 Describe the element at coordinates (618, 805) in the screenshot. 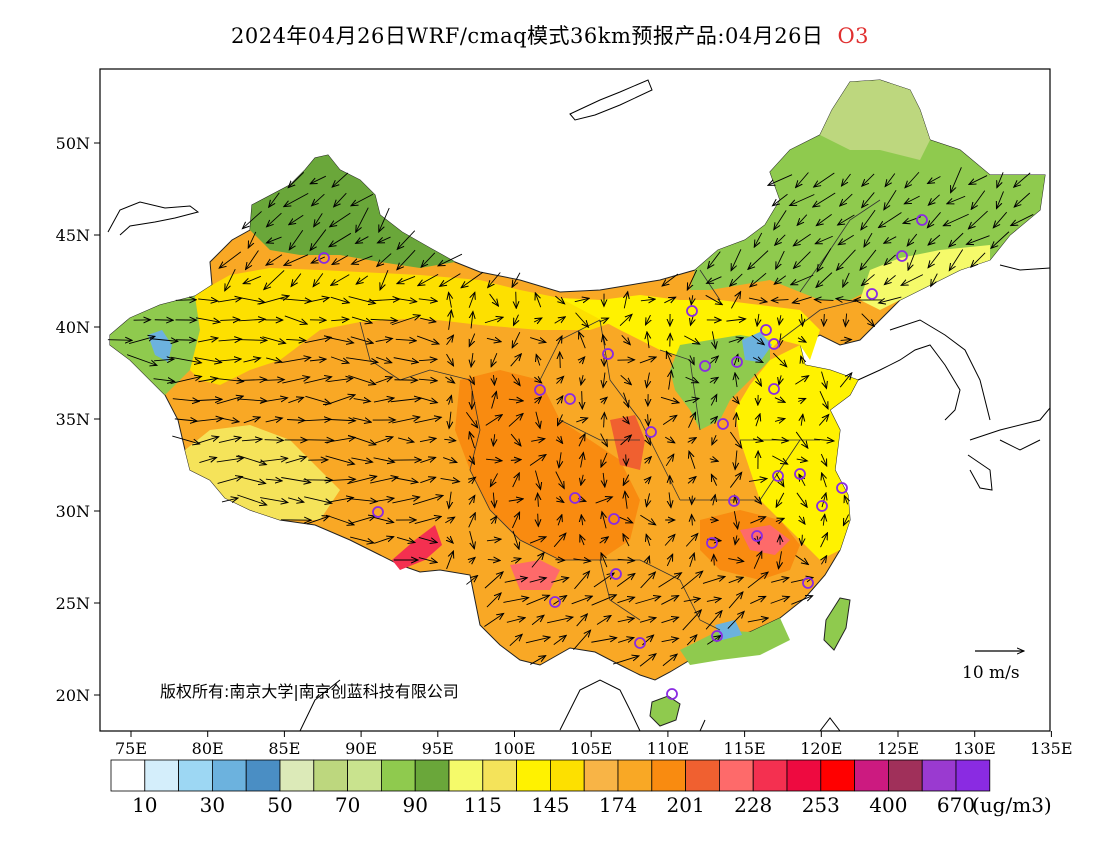

I see `legend-tick-label: 174` at that location.